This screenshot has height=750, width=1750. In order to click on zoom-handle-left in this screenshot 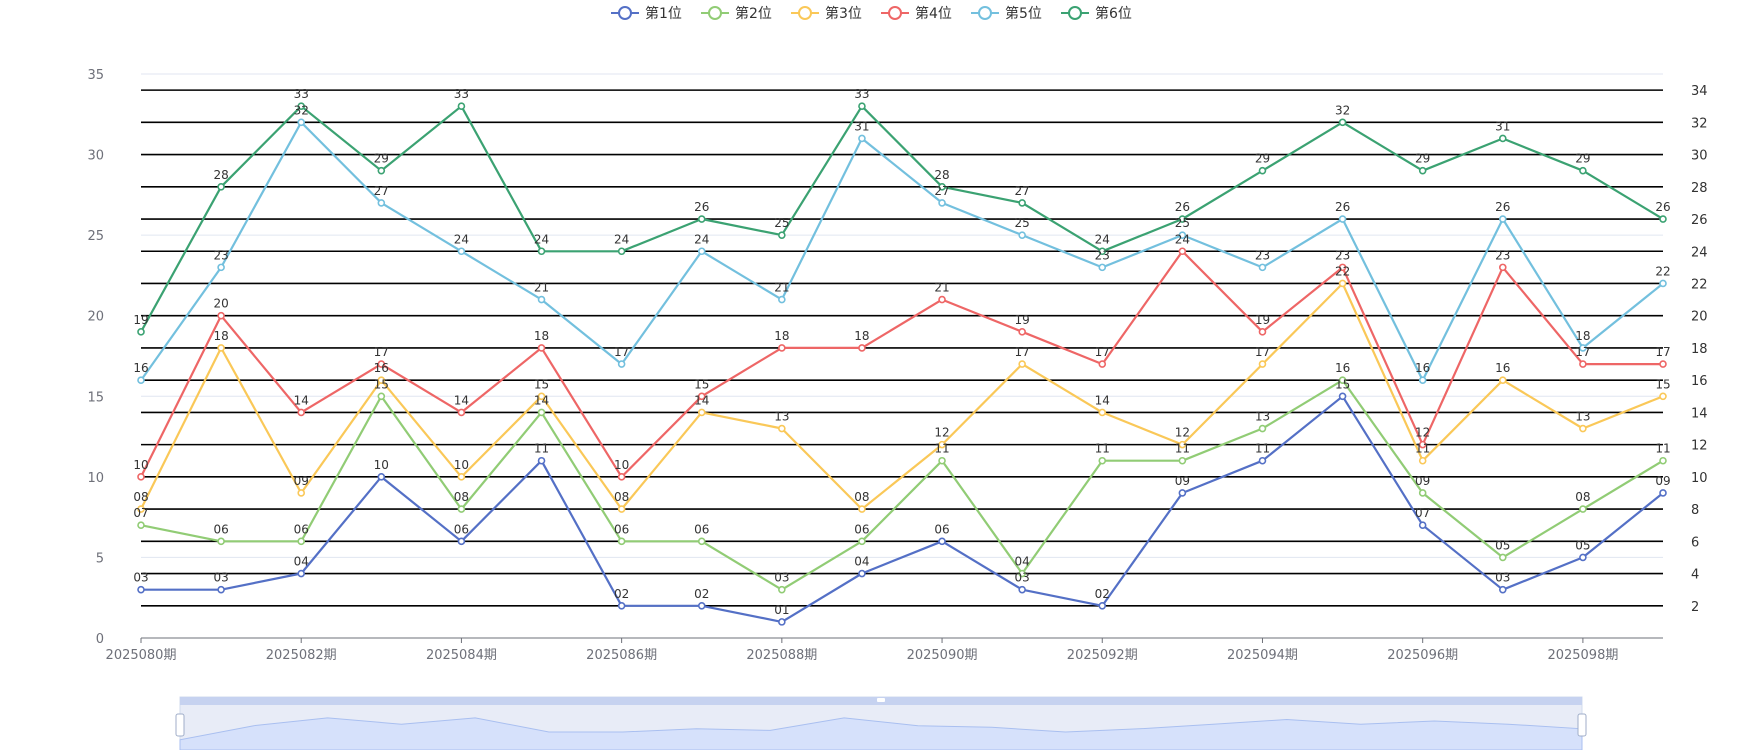, I will do `click(180, 725)`.